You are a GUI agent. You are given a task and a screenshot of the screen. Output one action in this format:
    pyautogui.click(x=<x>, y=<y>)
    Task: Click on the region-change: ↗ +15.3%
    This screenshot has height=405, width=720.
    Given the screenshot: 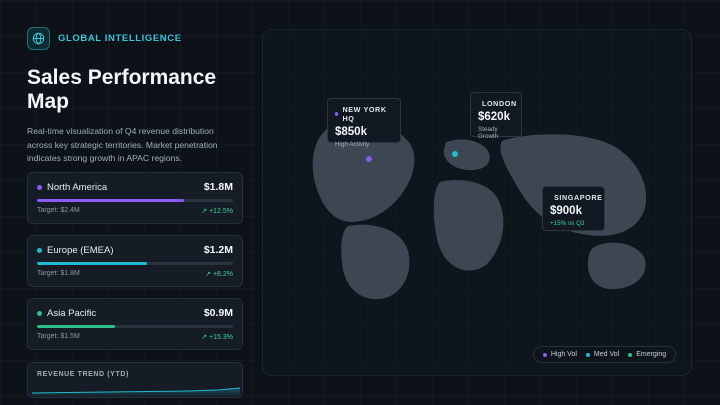 What is the action you would take?
    pyautogui.click(x=217, y=337)
    